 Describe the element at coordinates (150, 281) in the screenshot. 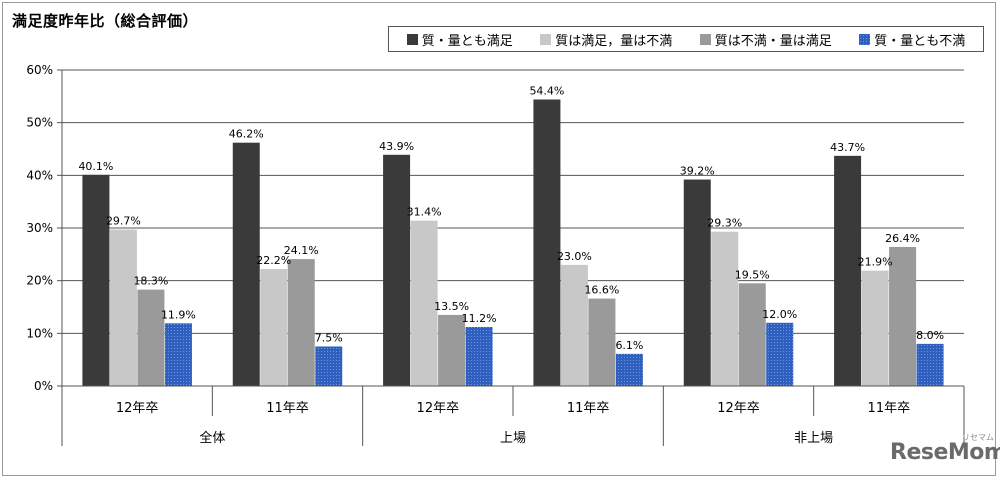

I see `bar-value-label: 18.3%` at that location.